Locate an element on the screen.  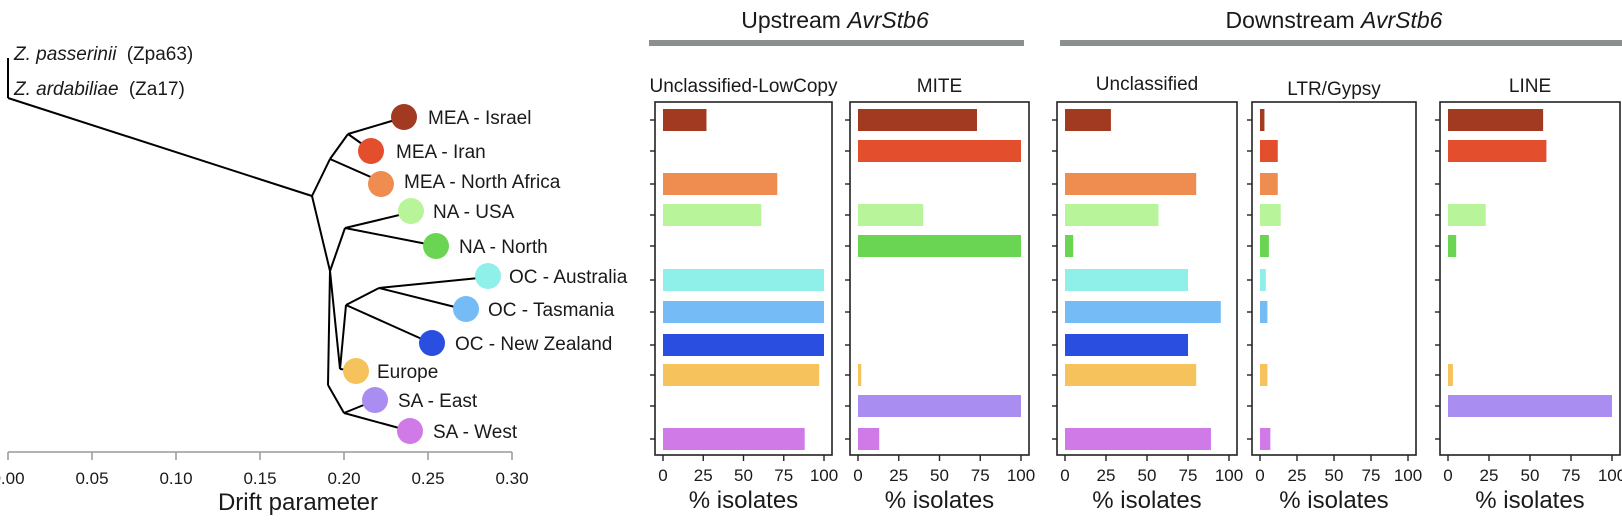
drift-axis: 0.00 0.05 0.10 0.15 0.20 0.25 0.30 is located at coordinates (264, 469).